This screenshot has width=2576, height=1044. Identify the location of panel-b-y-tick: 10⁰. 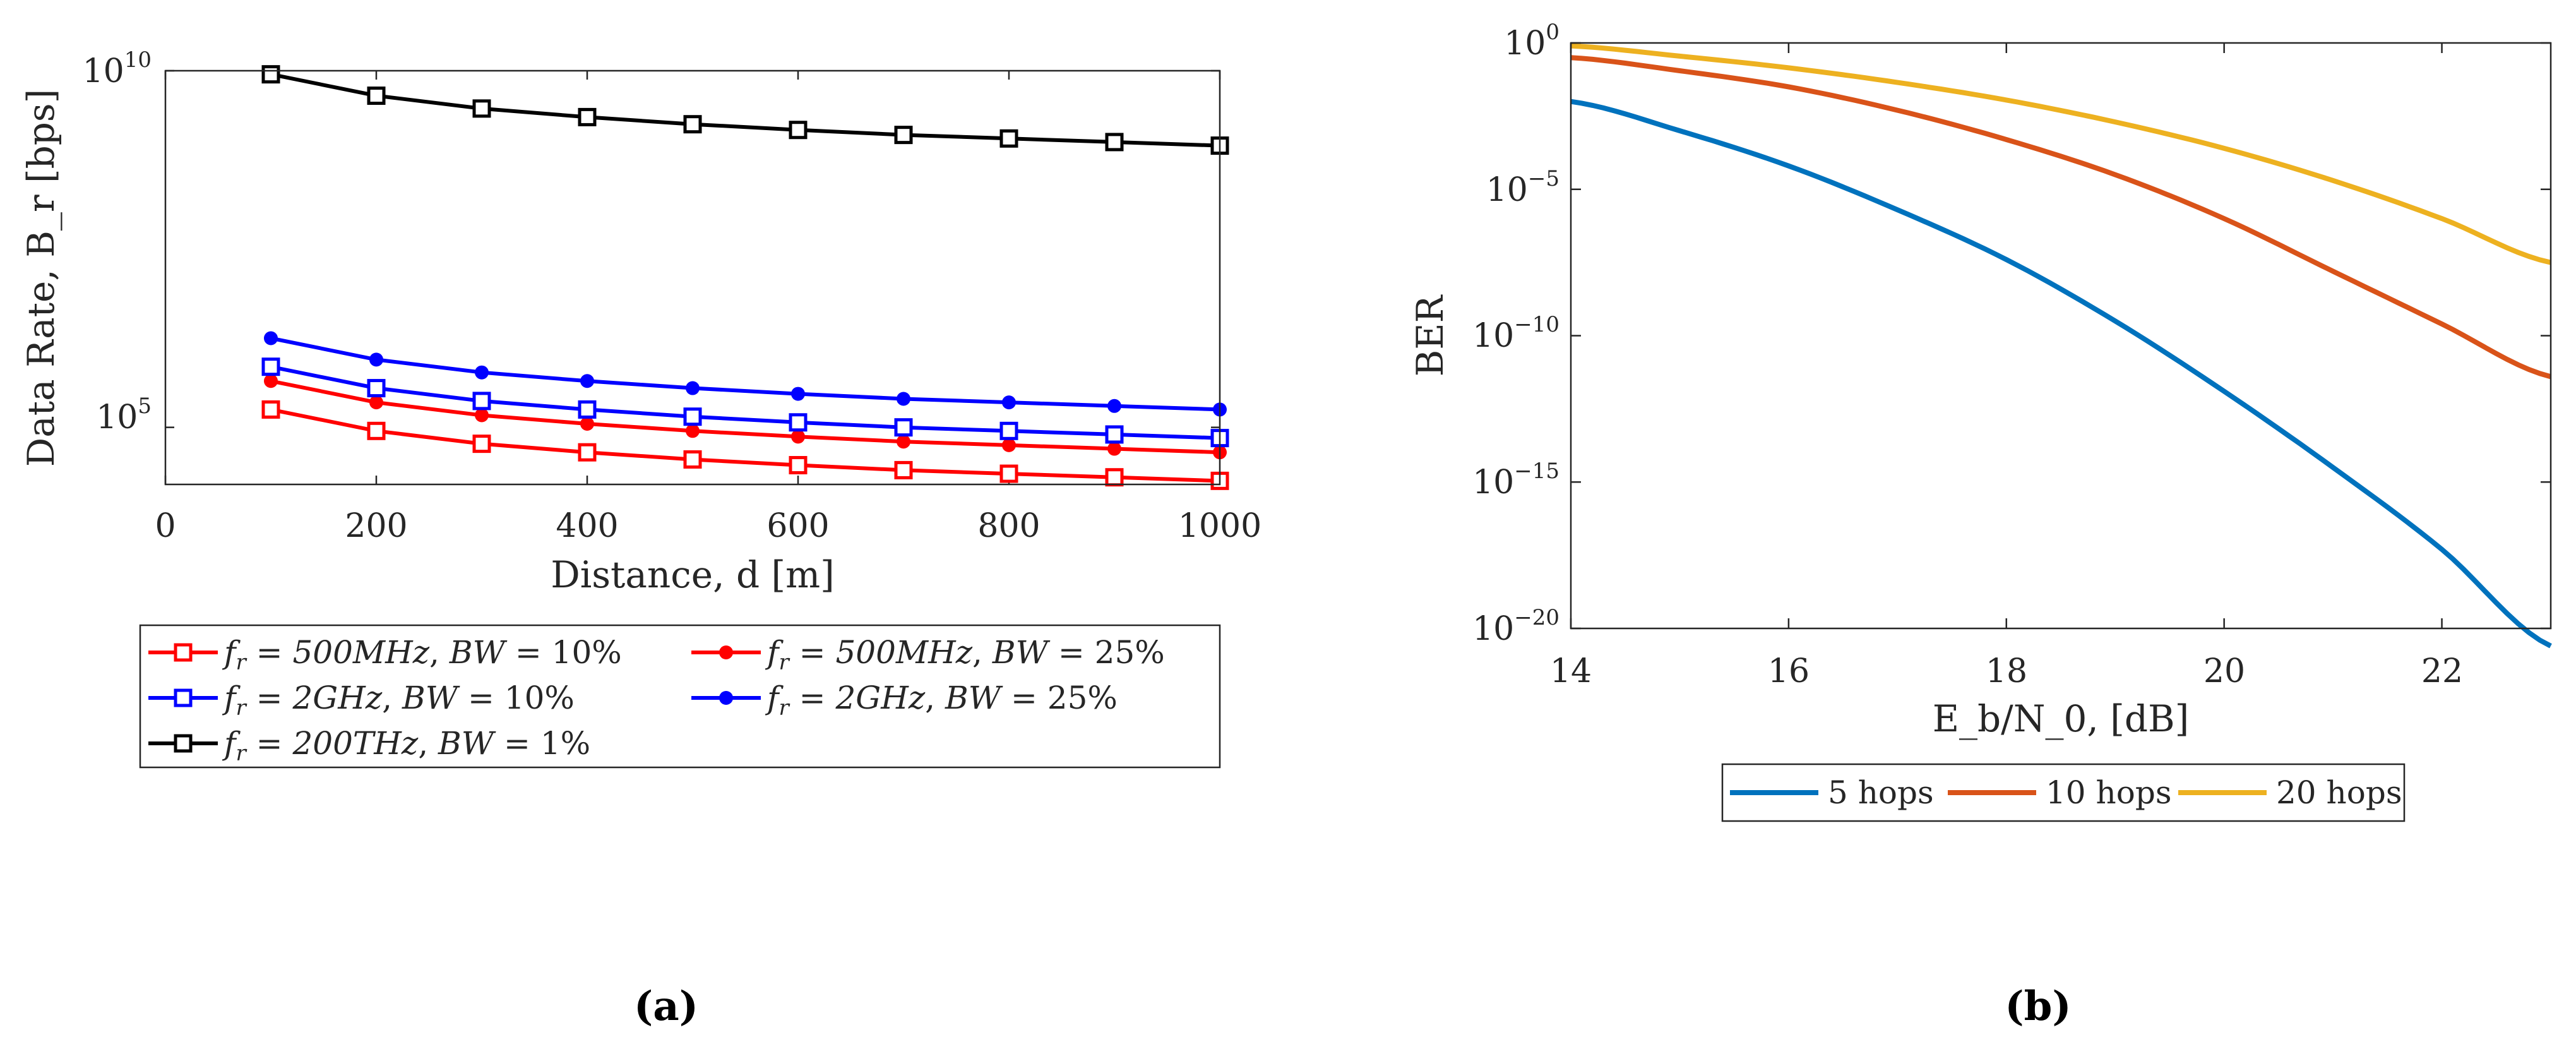
(1531, 41).